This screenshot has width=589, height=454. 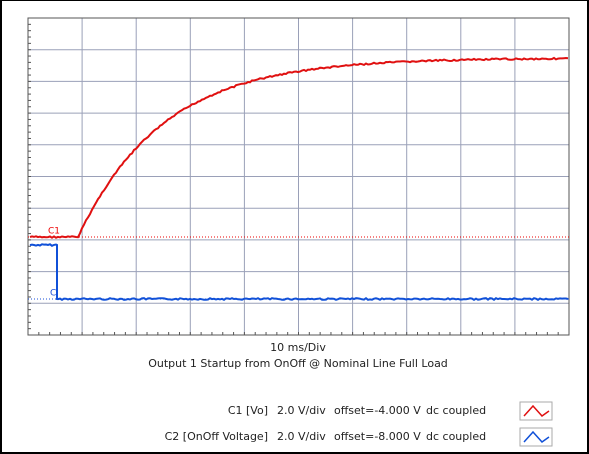 I want to click on channel-name: C1 [Vo], so click(x=248, y=410).